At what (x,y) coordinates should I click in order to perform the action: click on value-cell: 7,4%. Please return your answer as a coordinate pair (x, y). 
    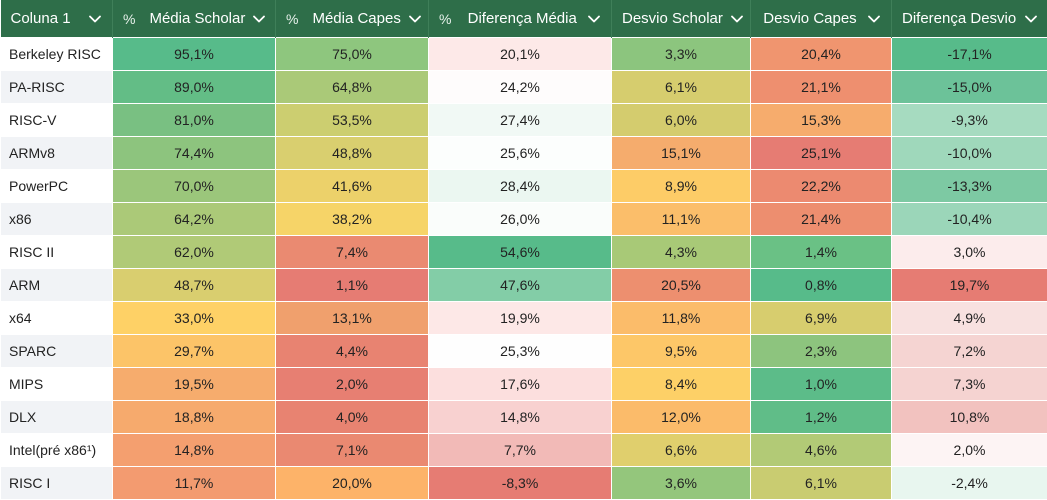
    Looking at the image, I should click on (352, 252).